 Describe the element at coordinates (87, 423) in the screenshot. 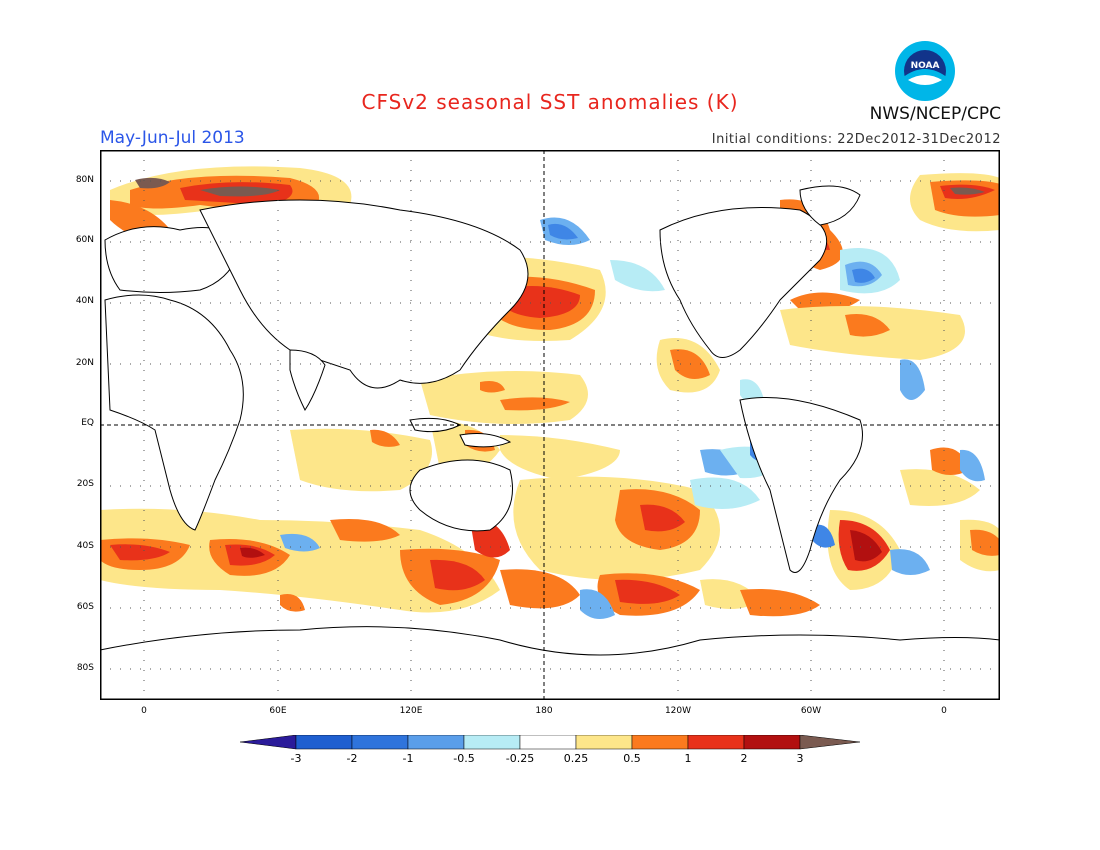

I see `lat-label: EQ` at that location.